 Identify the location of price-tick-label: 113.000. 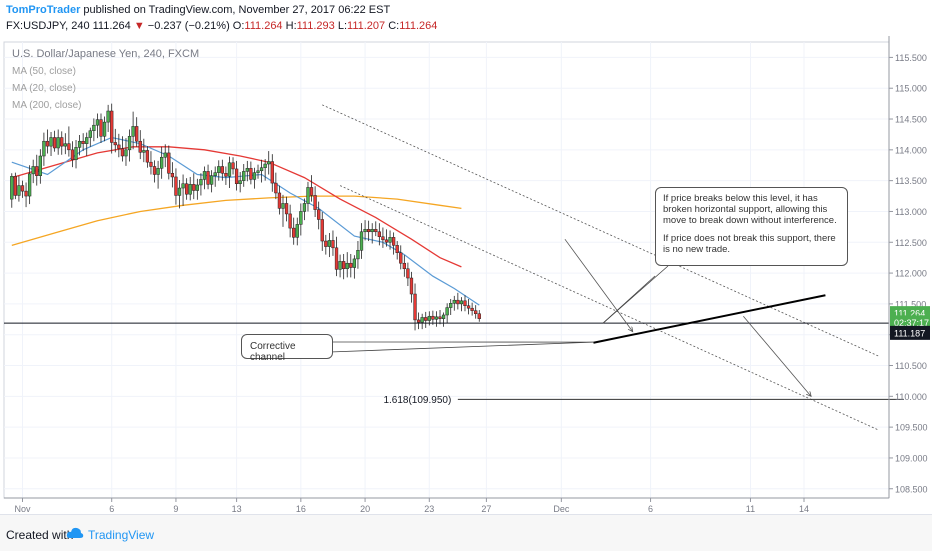
(911, 212).